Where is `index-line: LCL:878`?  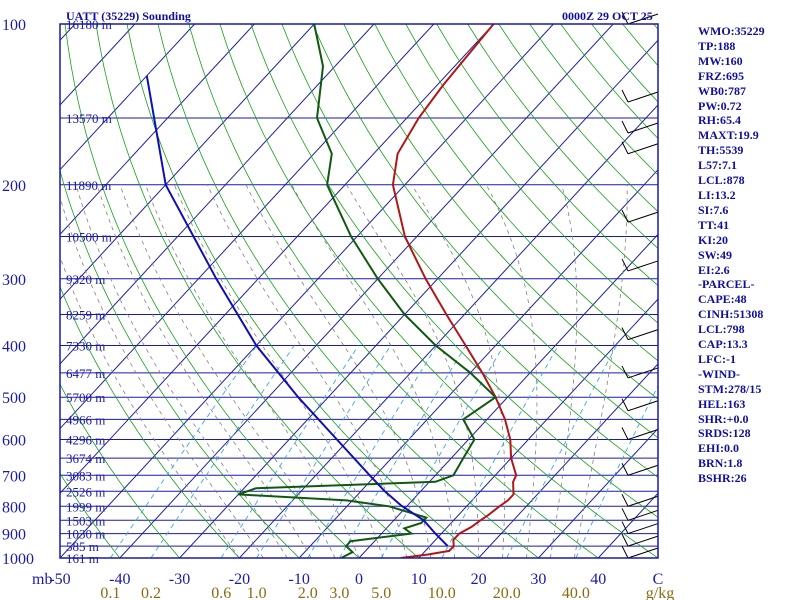
index-line: LCL:878 is located at coordinates (721, 180).